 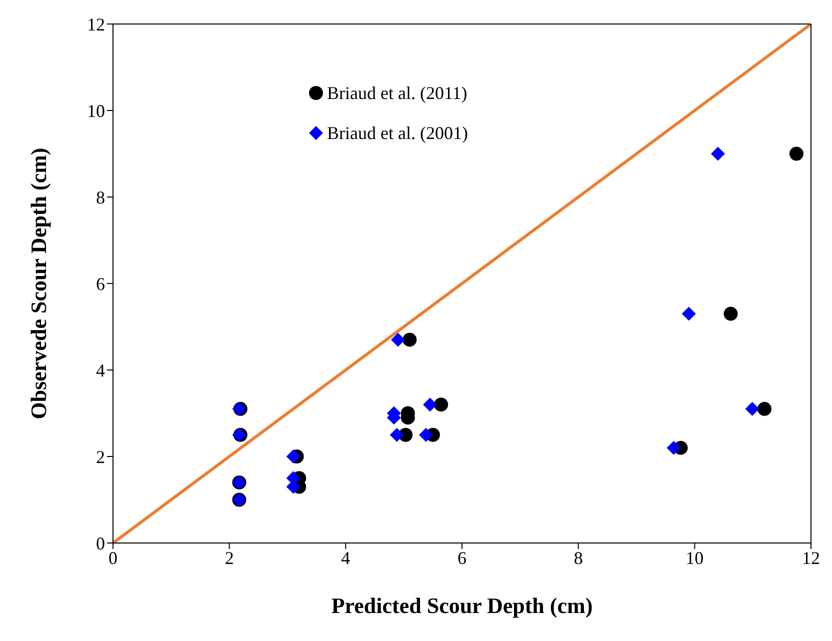 What do you see at coordinates (100, 197) in the screenshot?
I see `y-tick-label: 8` at bounding box center [100, 197].